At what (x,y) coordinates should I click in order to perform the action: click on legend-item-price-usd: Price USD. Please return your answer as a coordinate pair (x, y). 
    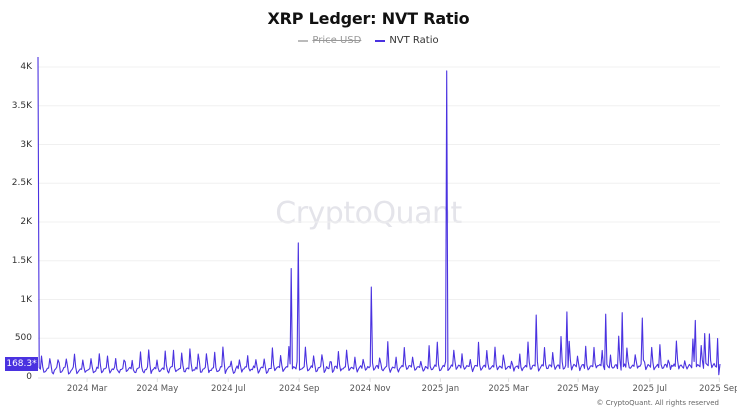
    Looking at the image, I should click on (329, 40).